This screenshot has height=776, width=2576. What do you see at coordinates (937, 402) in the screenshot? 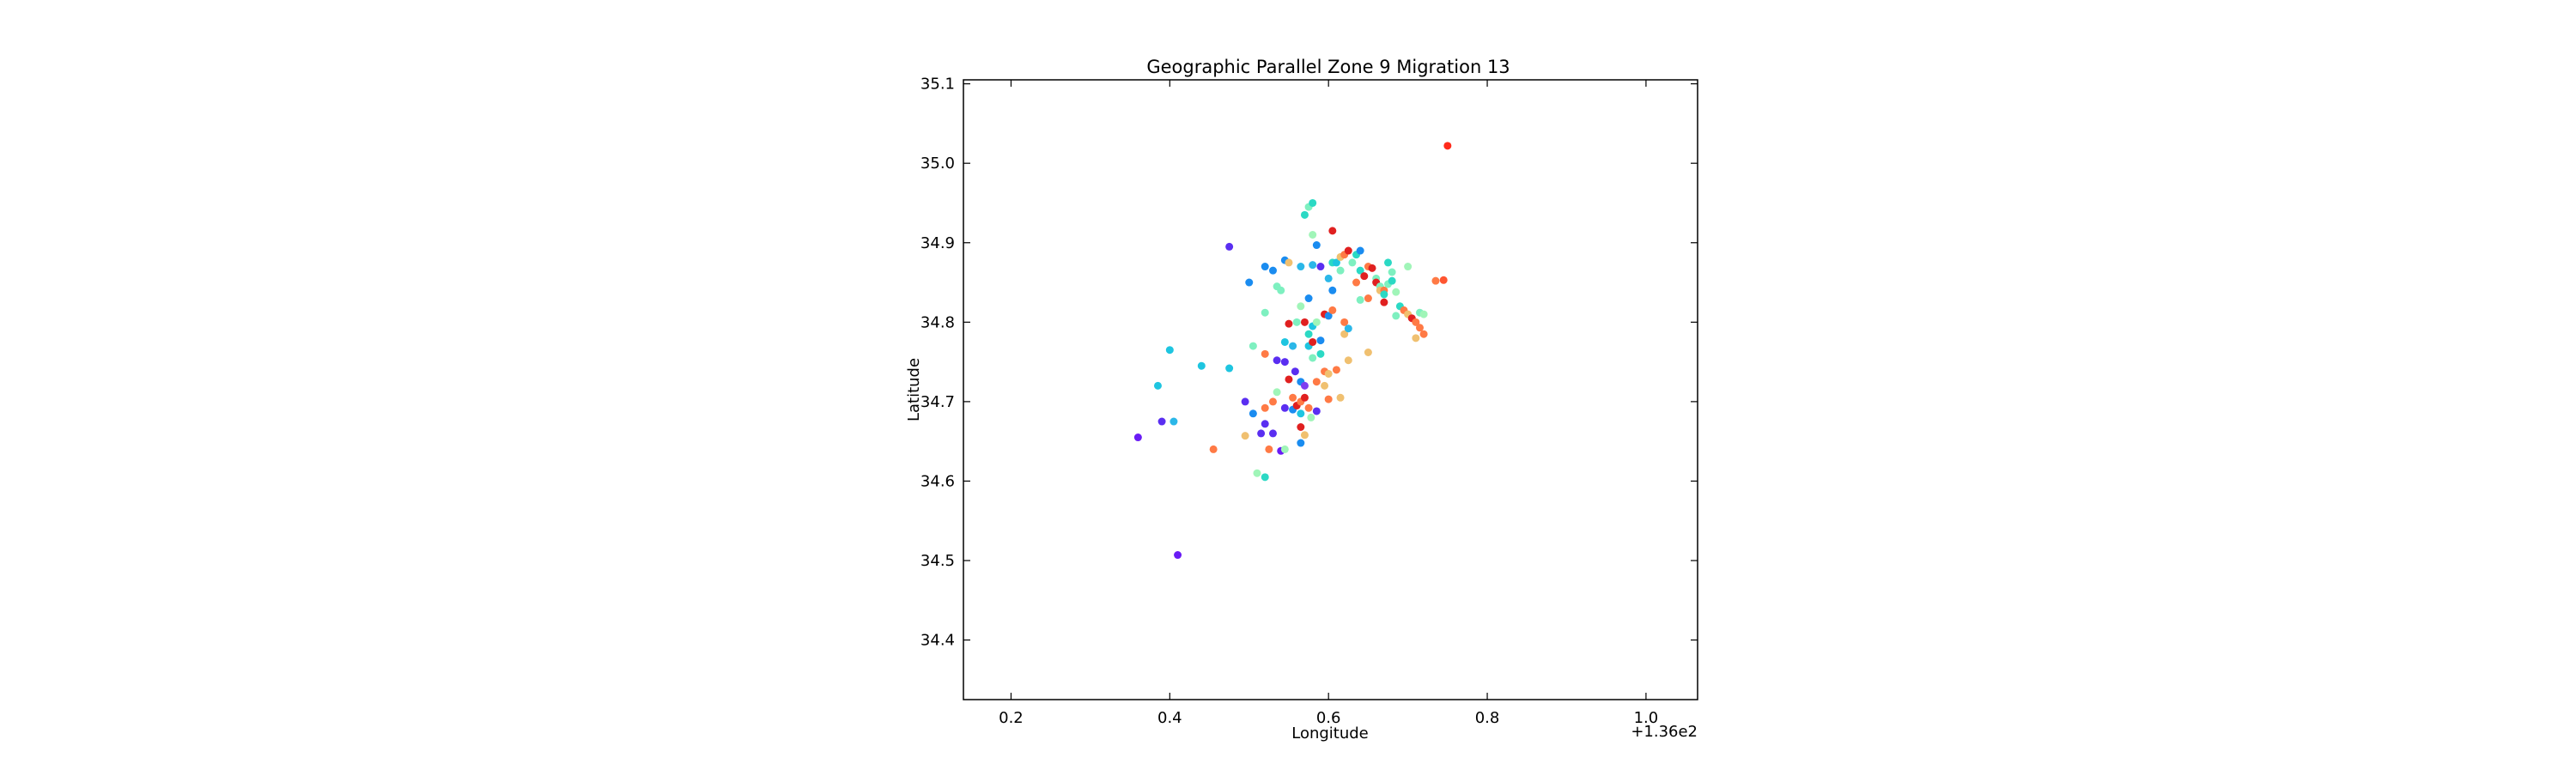
I see `y-tick-label: 34.7` at bounding box center [937, 402].